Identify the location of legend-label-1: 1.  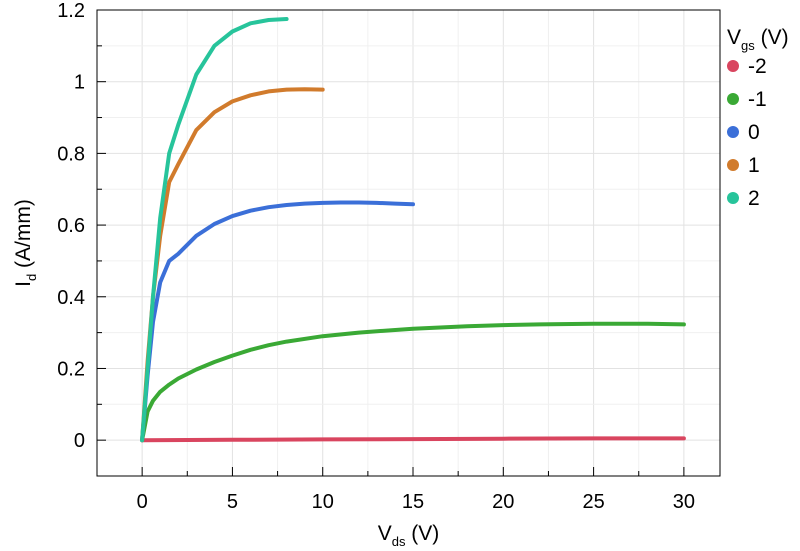
(754, 165).